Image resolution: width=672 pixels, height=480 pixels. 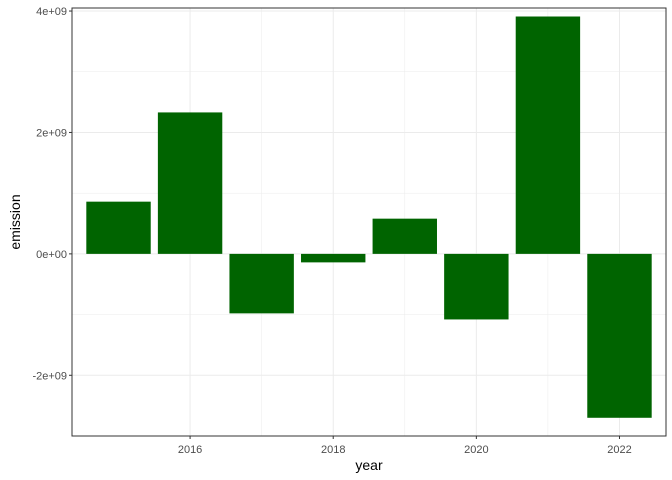 I want to click on y-axis-title: emission, so click(x=15, y=221).